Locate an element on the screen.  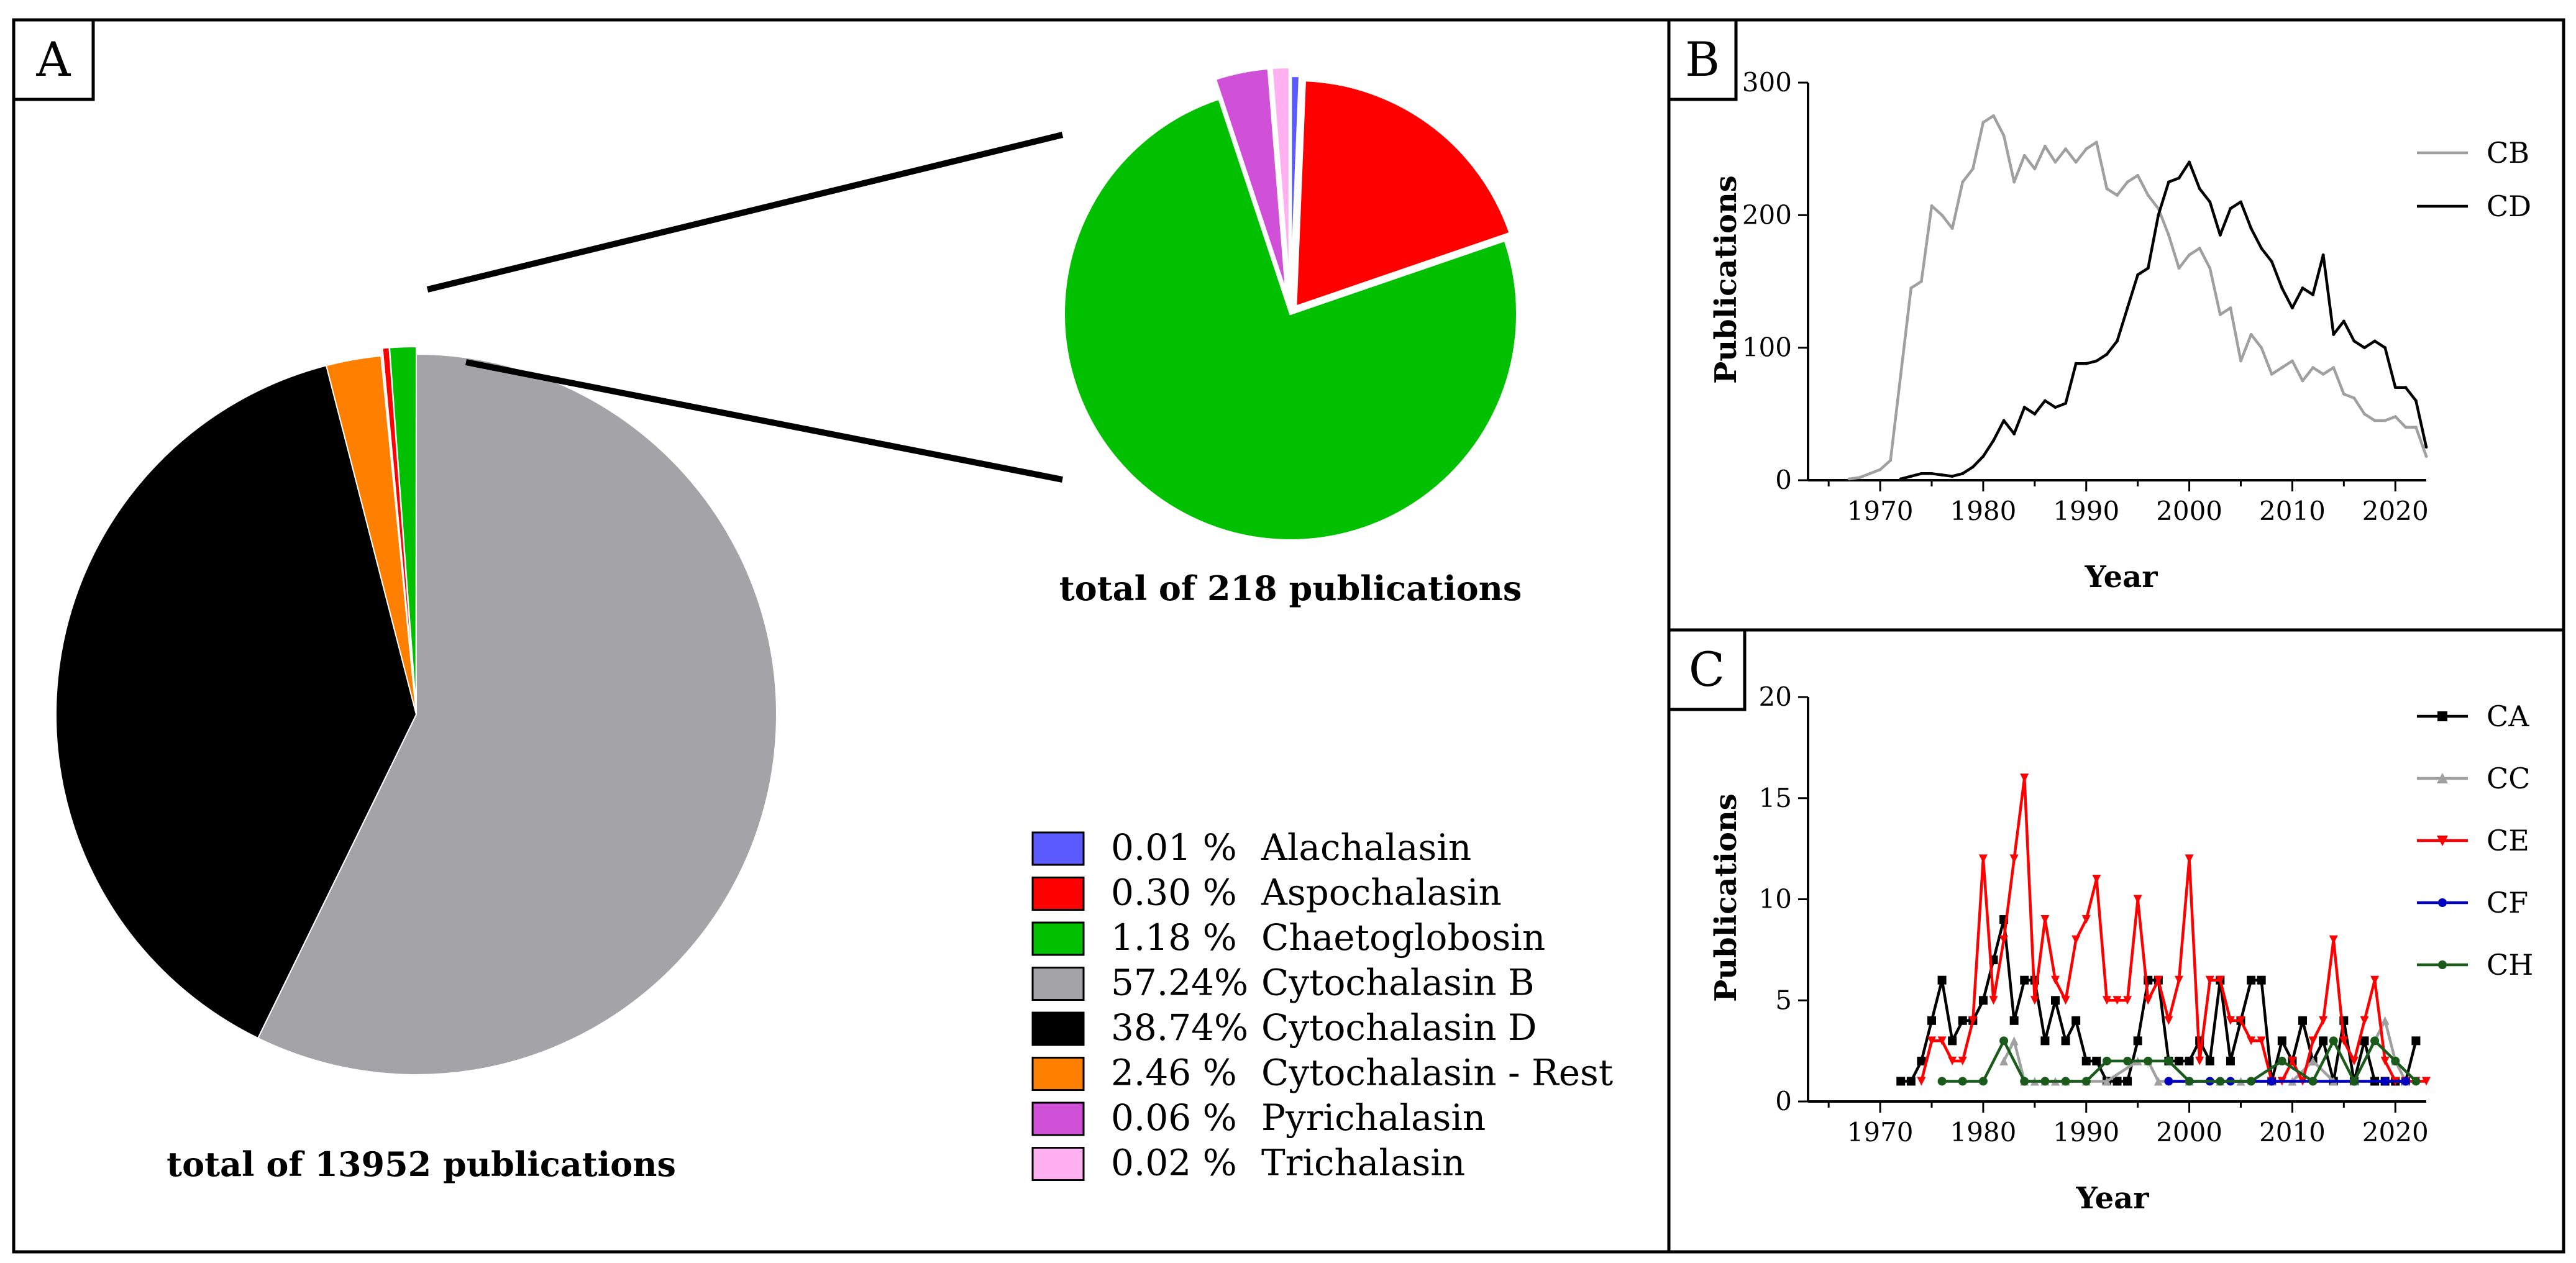
legend-label: CC is located at coordinates (2508, 778).